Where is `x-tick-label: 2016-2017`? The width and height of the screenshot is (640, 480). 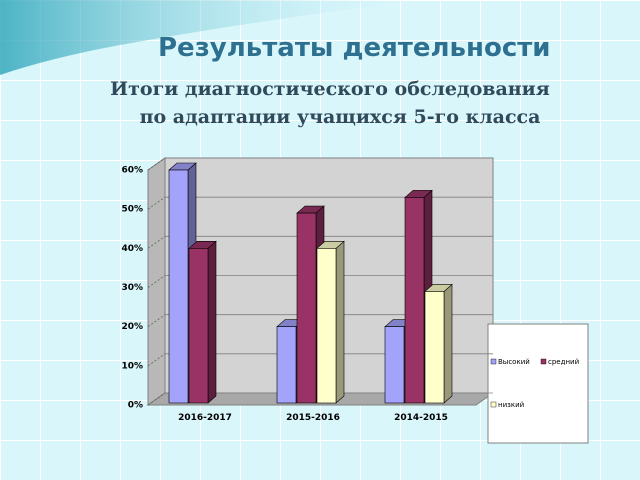
x-tick-label: 2016-2017 is located at coordinates (205, 418).